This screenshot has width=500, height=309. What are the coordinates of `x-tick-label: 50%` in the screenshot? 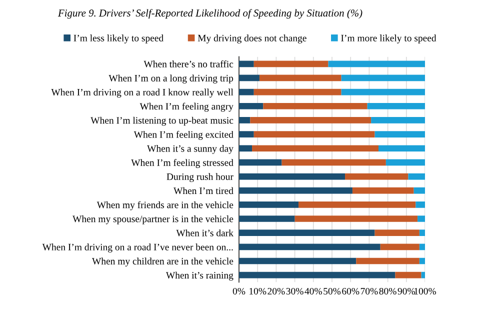 It's located at (332, 291).